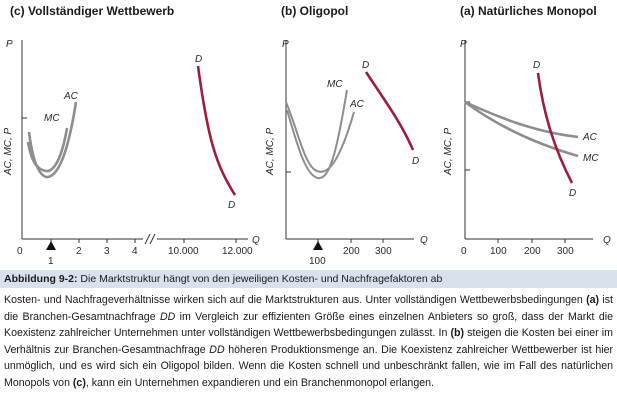 The image size is (617, 416). Describe the element at coordinates (183, 251) in the screenshot. I see `x-tick-label: 10.000` at that location.